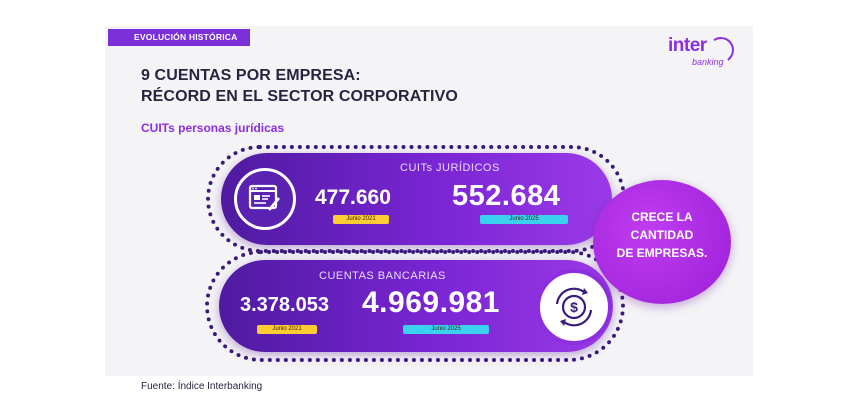 The height and width of the screenshot is (420, 854). I want to click on burst-line-3: DE EMPRESAS., so click(662, 253).